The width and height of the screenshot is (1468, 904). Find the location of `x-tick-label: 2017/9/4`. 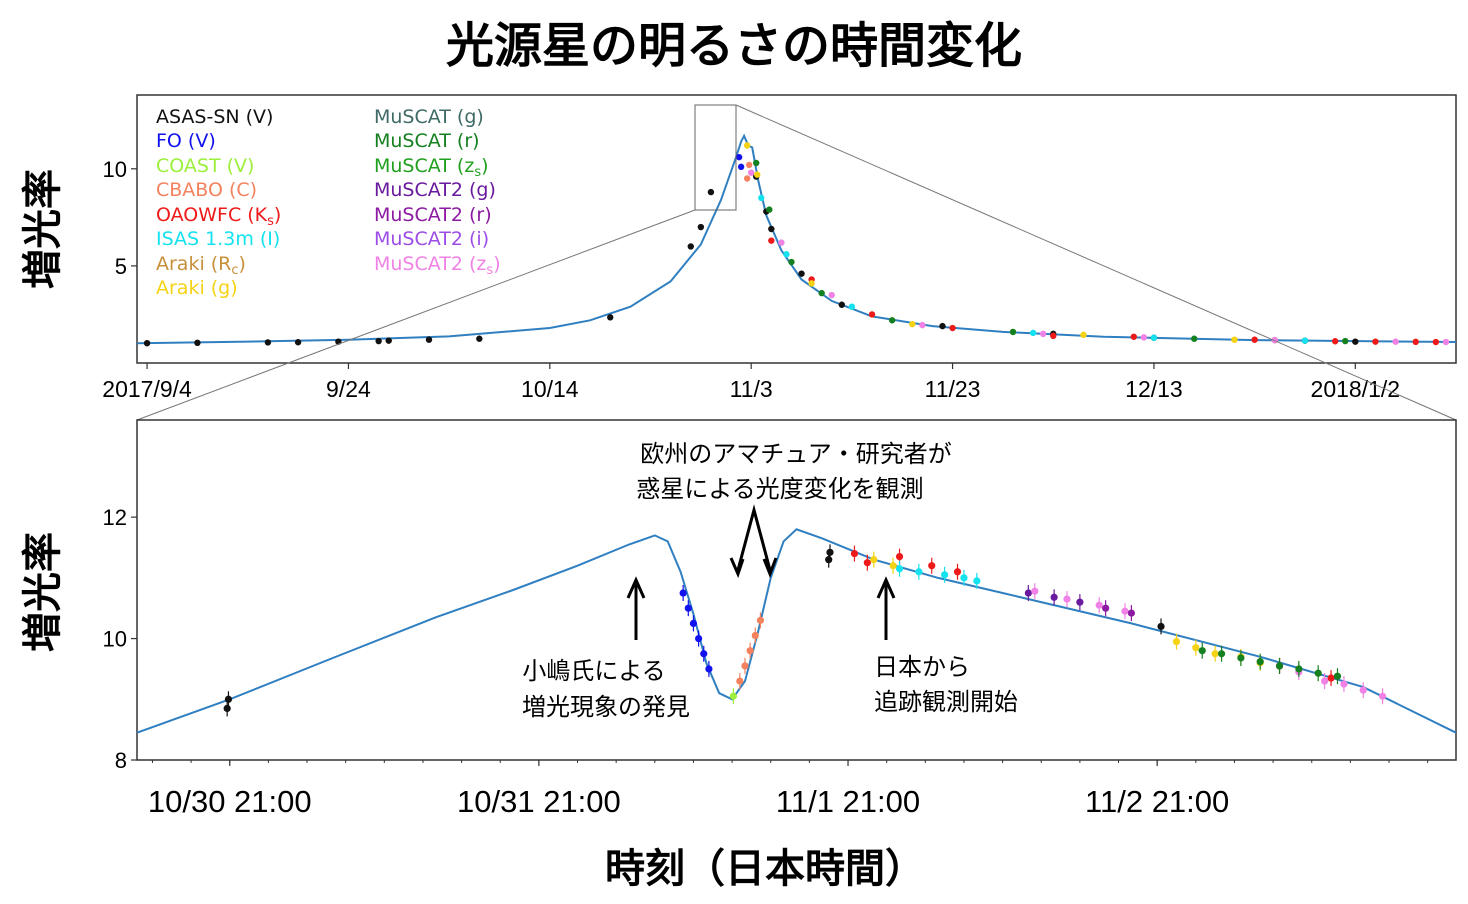

x-tick-label: 2017/9/4 is located at coordinates (147, 389).